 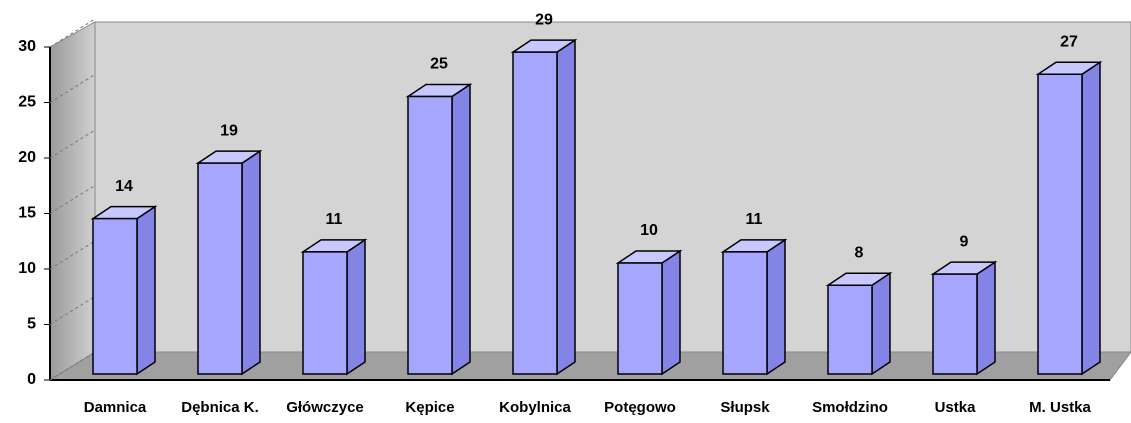 I want to click on x-tick-label: Ustka, so click(x=956, y=407).